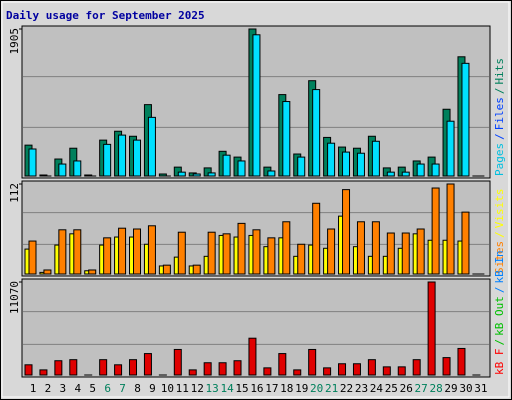  Describe the element at coordinates (361, 388) in the screenshot. I see `x-tick-label: 23` at that location.